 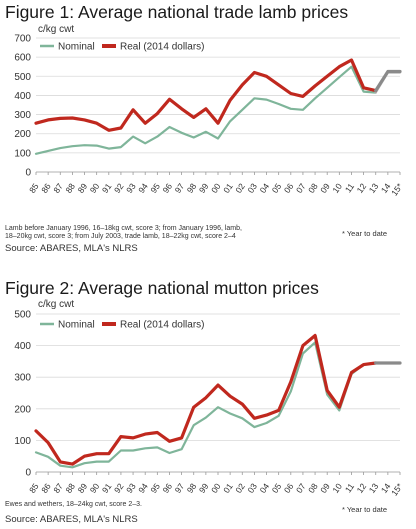 What do you see at coordinates (388, 81) in the screenshot?
I see `real-series-tail` at bounding box center [388, 81].